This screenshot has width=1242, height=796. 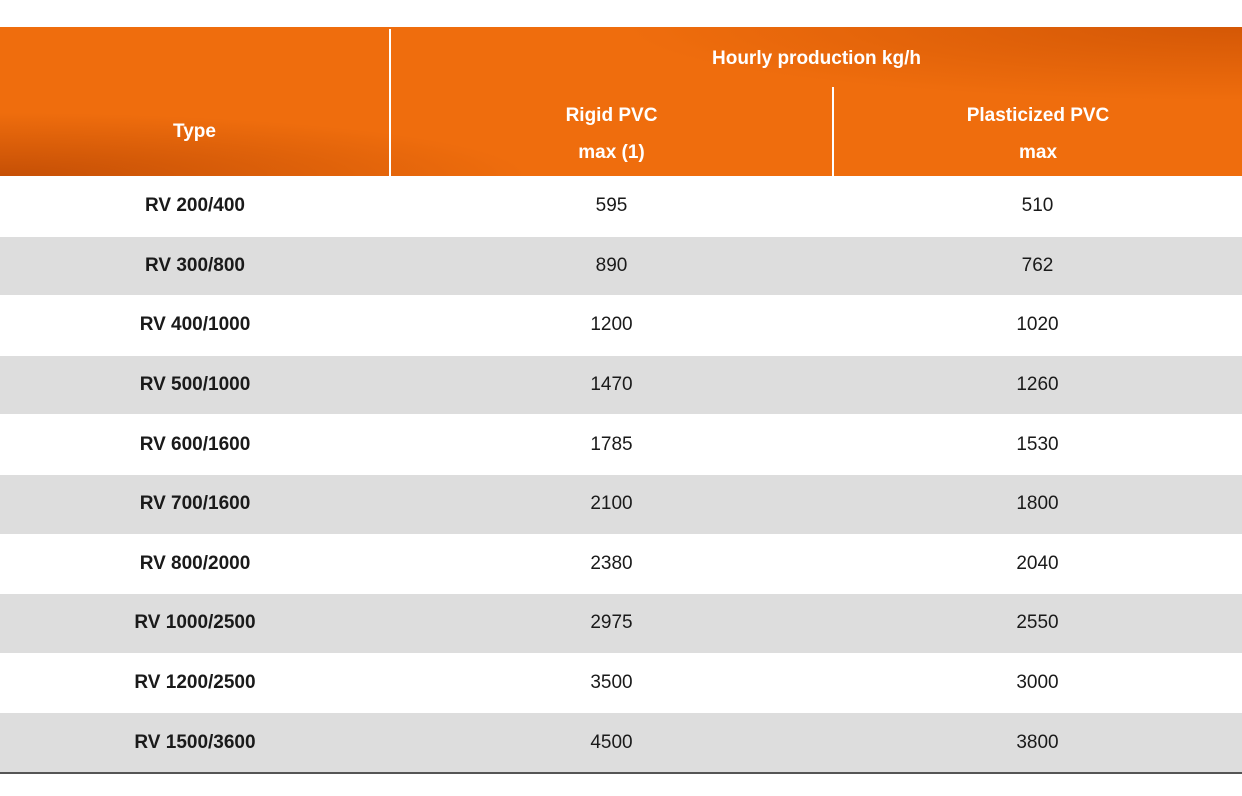 What do you see at coordinates (611, 152) in the screenshot?
I see `header-rigid-pvc-sub: max (1)` at bounding box center [611, 152].